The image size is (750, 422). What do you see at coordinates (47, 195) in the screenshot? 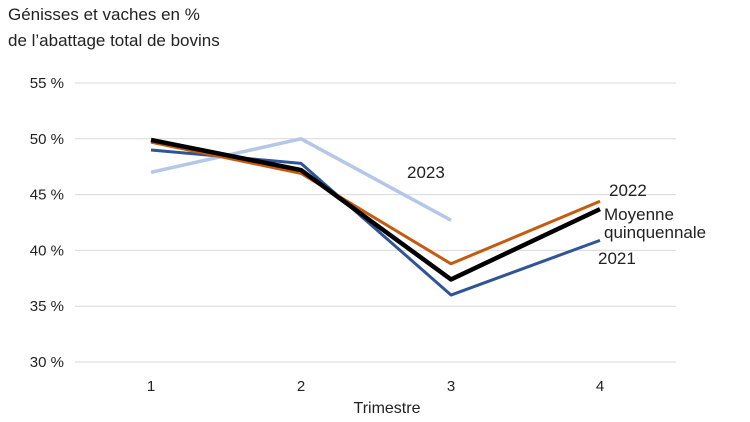
I see `y-tick-label: 45 %` at bounding box center [47, 195].